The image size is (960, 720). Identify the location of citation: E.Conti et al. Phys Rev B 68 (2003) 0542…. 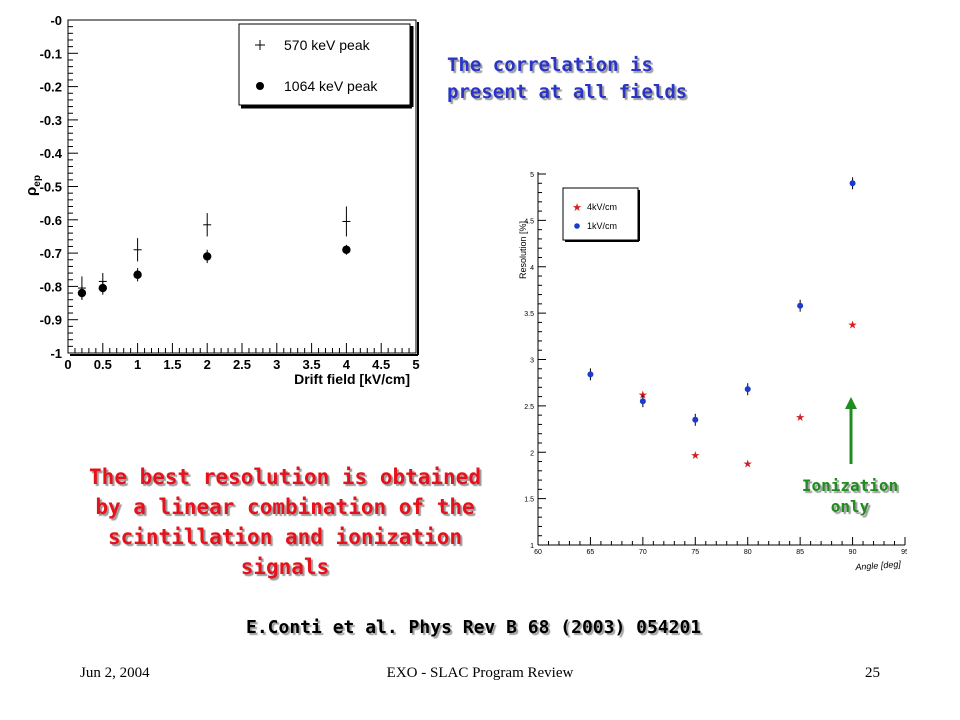
(474, 627).